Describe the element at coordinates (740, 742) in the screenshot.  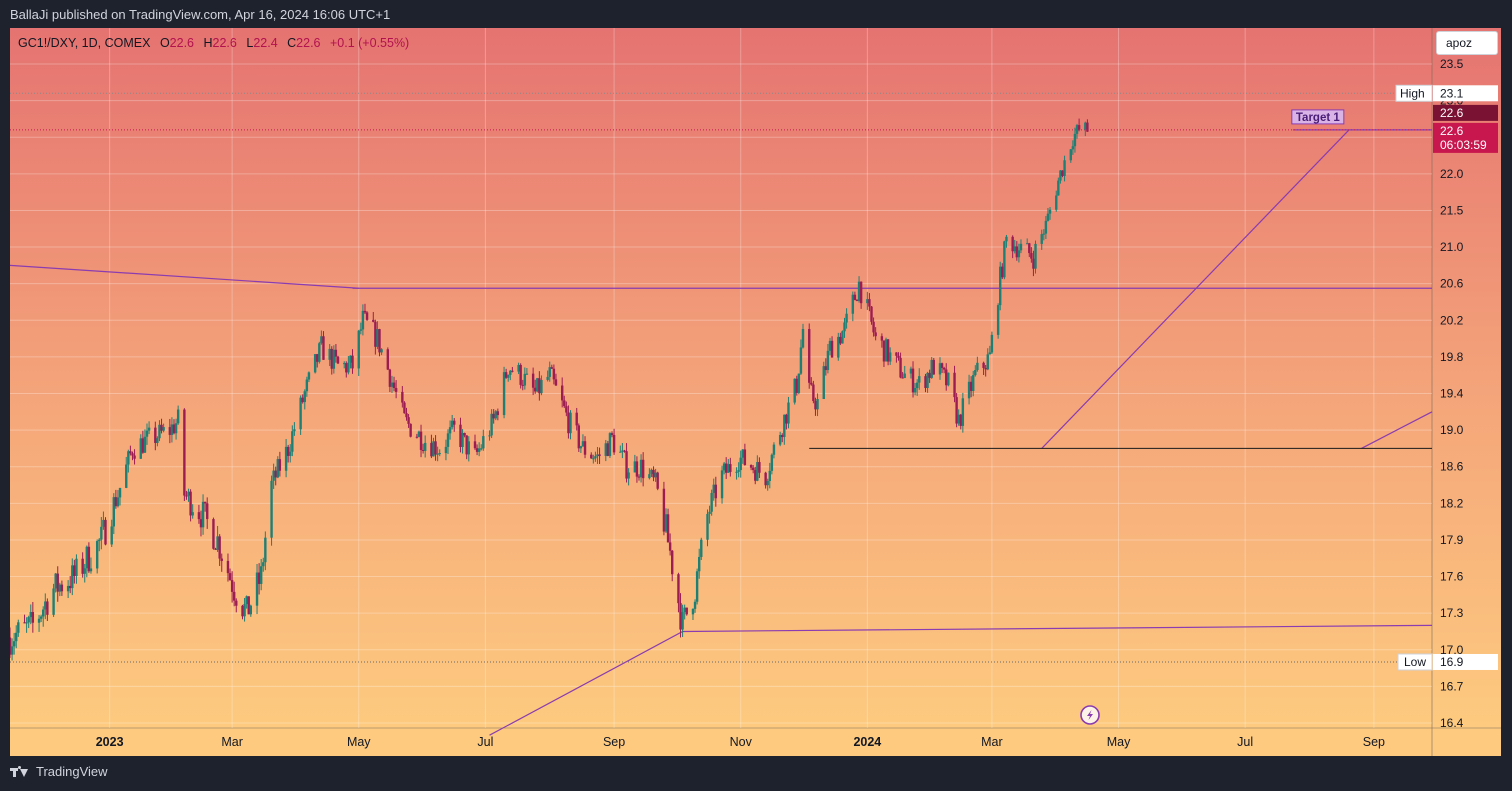
I see `time-axis: 2023 Mar May Jul Sep Nov 2024 Mar May Jul Sep` at that location.